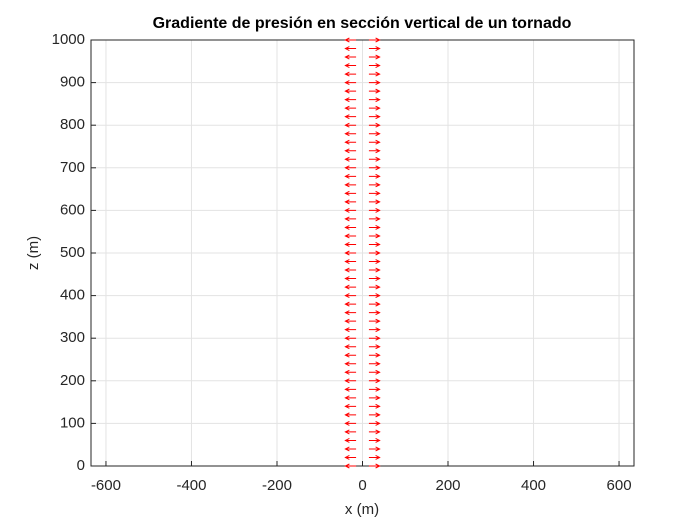  Describe the element at coordinates (72, 337) in the screenshot. I see `y-tick-label: 300` at that location.